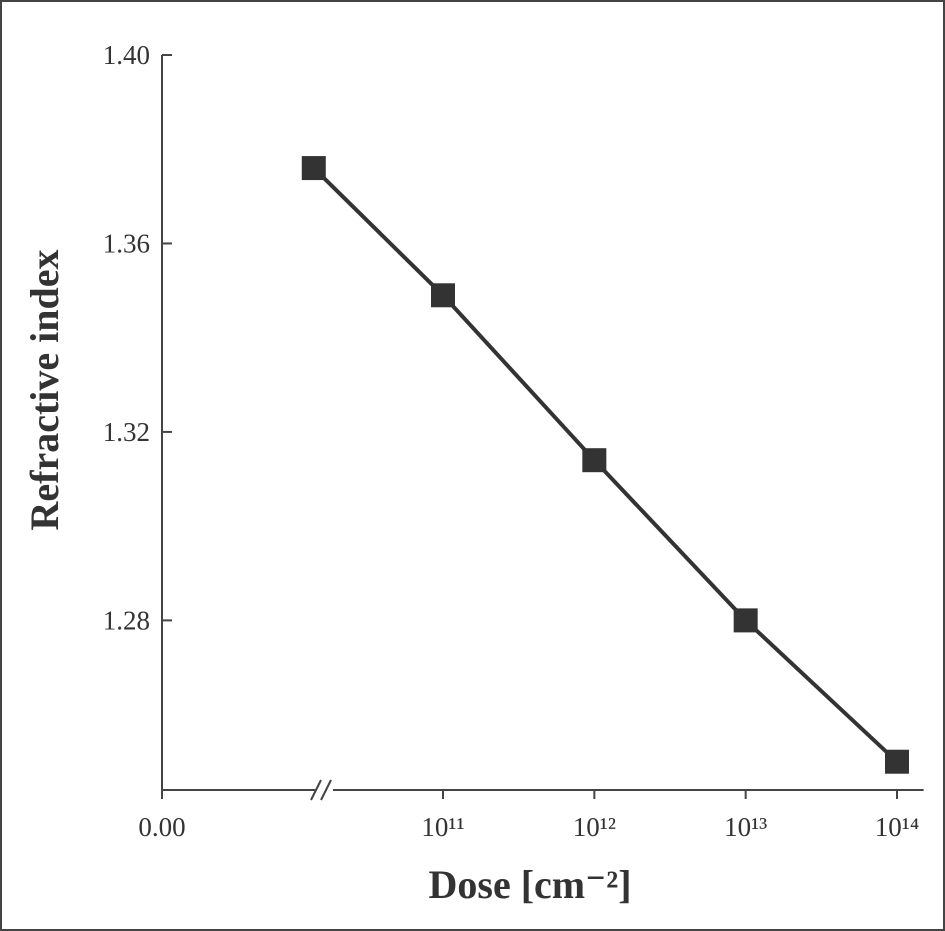  Describe the element at coordinates (594, 827) in the screenshot. I see `x-tick-label: 10¹²` at that location.